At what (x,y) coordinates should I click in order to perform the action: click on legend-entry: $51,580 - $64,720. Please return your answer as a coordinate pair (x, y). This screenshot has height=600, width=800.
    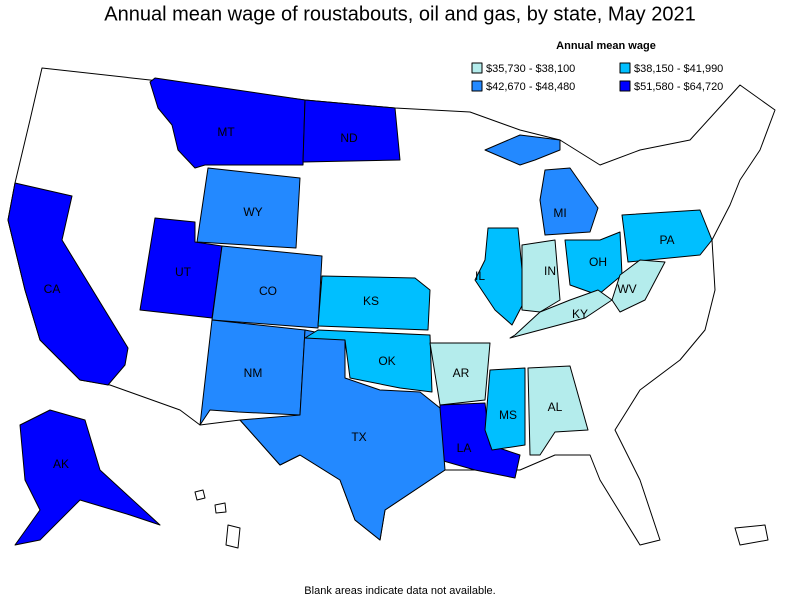
    Looking at the image, I should click on (671, 86).